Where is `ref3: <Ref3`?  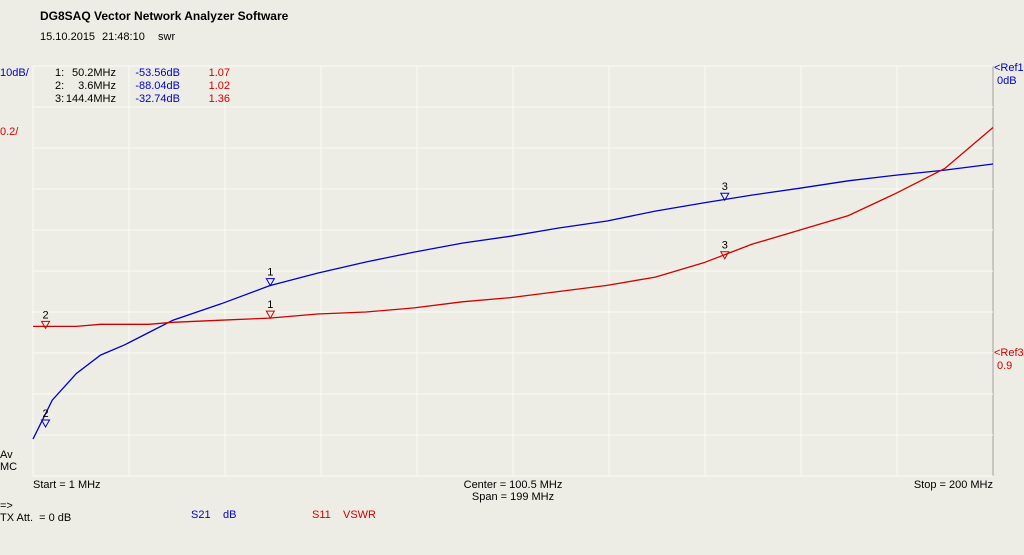 ref3: <Ref3 is located at coordinates (1009, 353).